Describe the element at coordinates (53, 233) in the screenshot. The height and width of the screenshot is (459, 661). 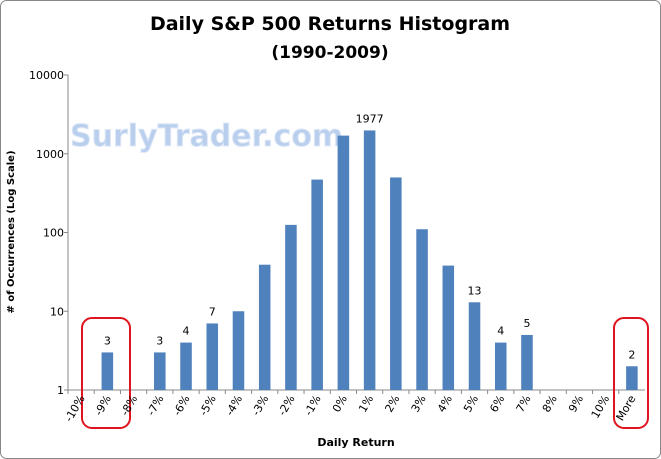
I see `y-tick-label: 100` at that location.